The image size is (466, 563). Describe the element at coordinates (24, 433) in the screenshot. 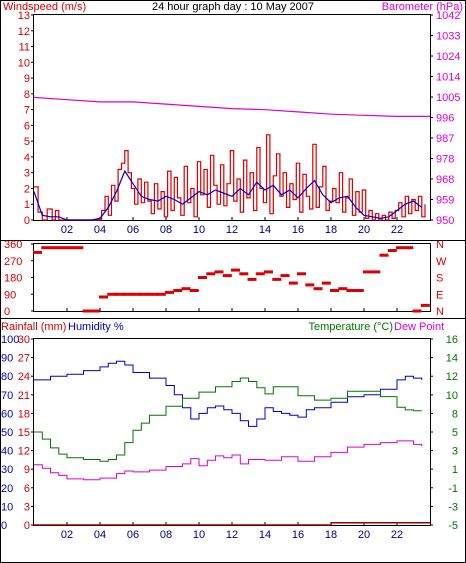

I see `rain-tick-label-15: 15` at that location.